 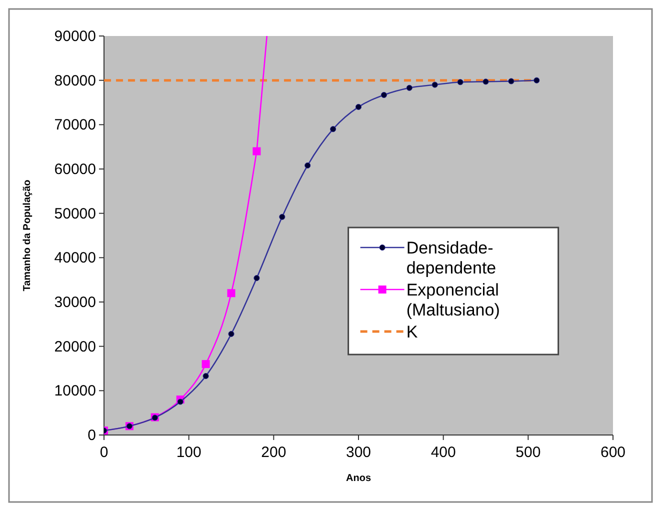 What do you see at coordinates (613, 452) in the screenshot?
I see `x-tick-label: 600` at bounding box center [613, 452].